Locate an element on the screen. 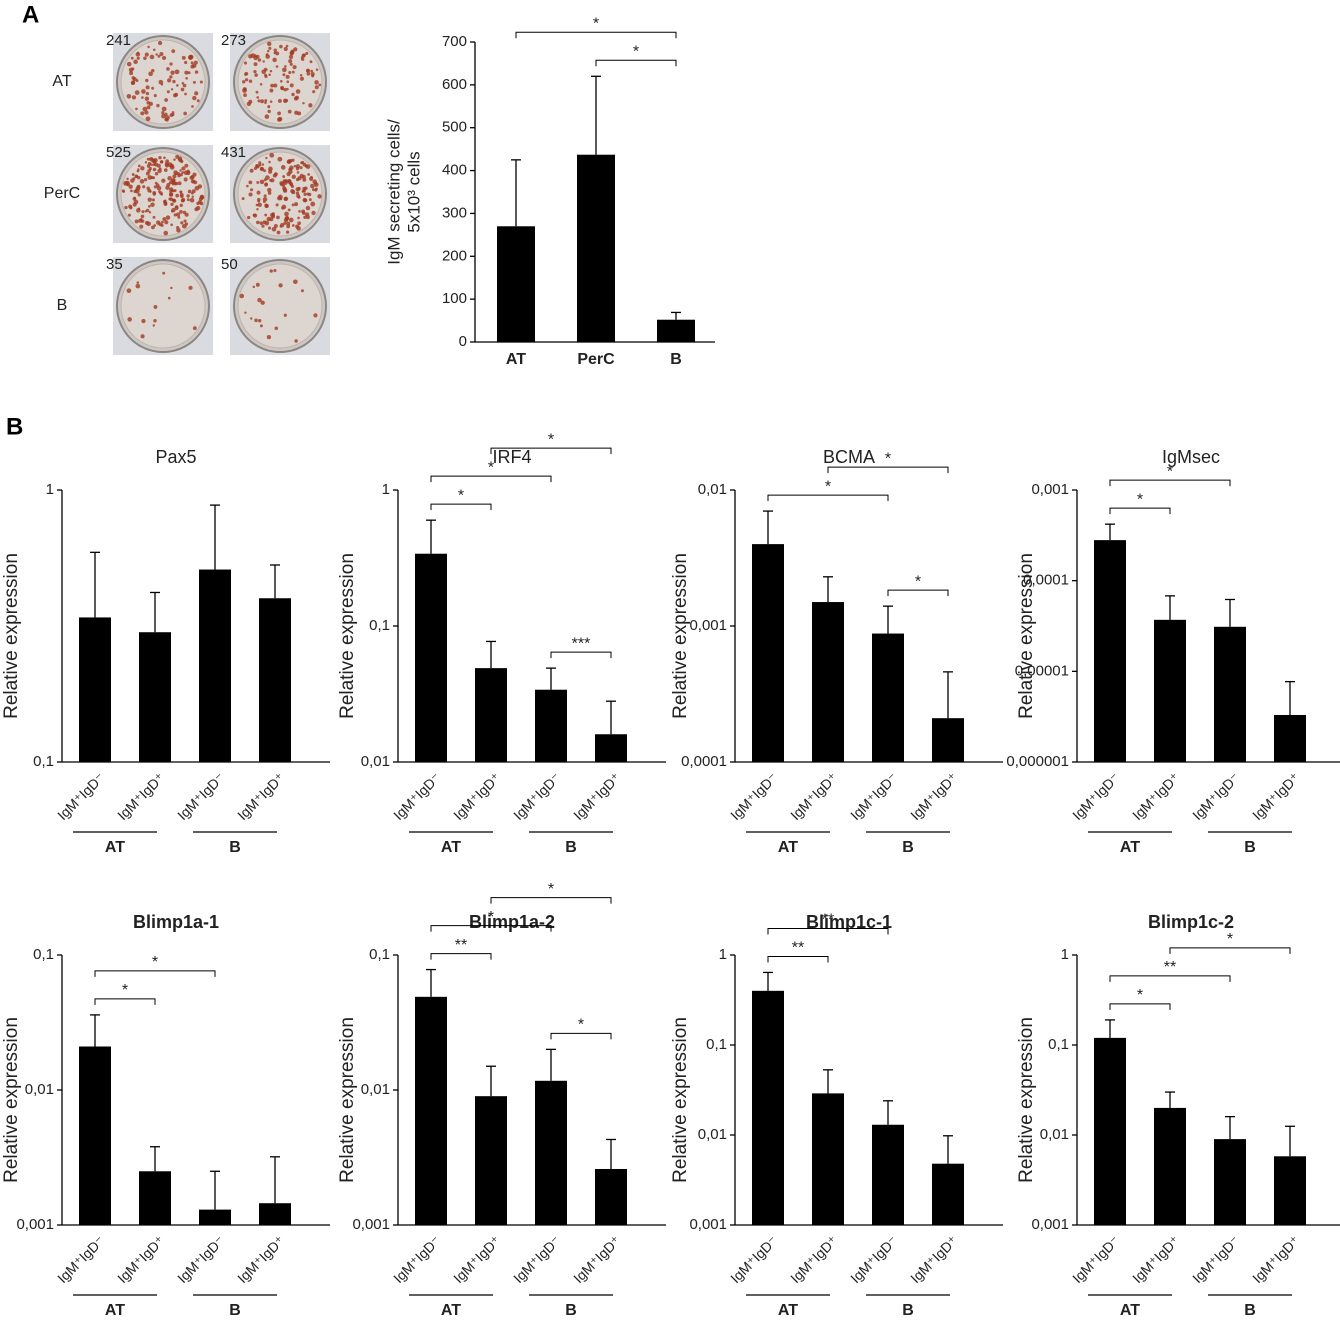  significance-label: ** is located at coordinates (1170, 967).